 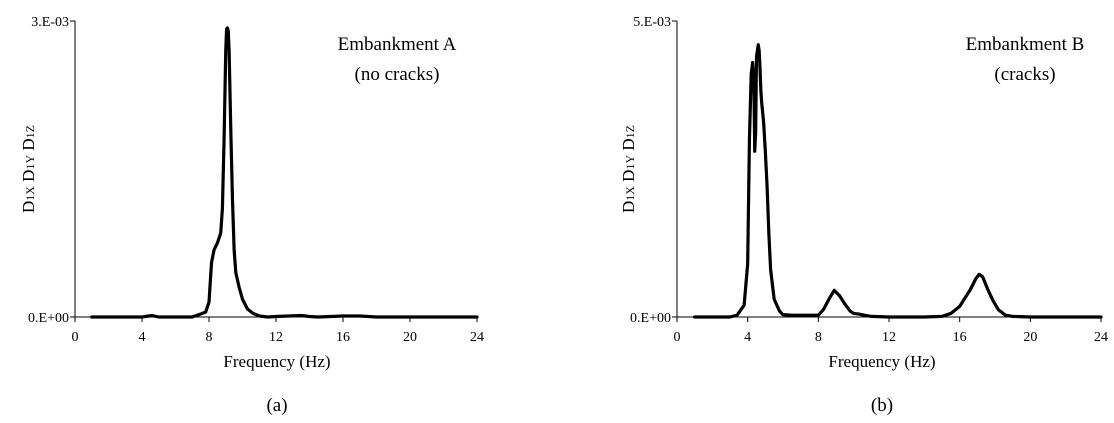 What do you see at coordinates (882, 405) in the screenshot?
I see `chart-b-panel-label: (b)` at bounding box center [882, 405].